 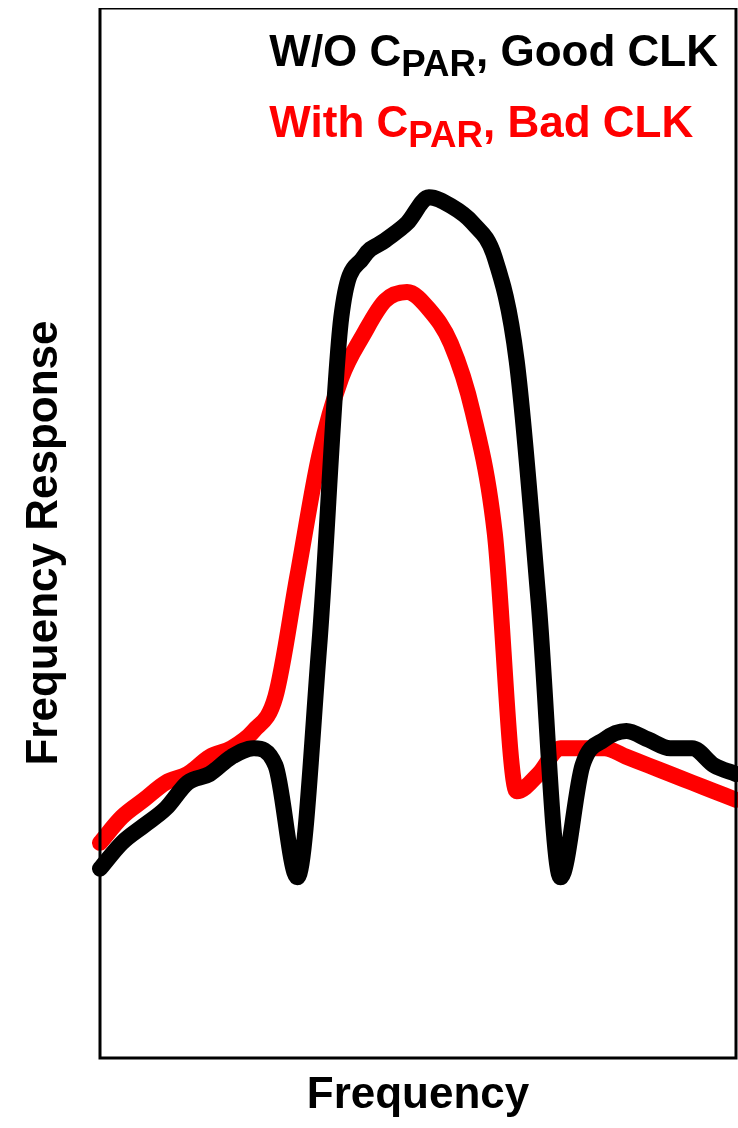 What do you see at coordinates (482, 126) in the screenshot?
I see `text: With C$_{PAR}$, Bad CLK` at bounding box center [482, 126].